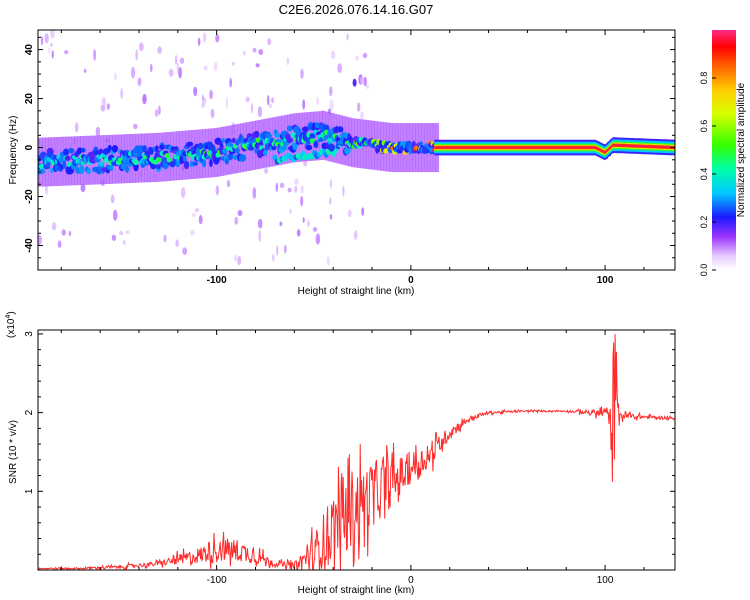 The width and height of the screenshot is (750, 600). Describe the element at coordinates (704, 78) in the screenshot. I see `colorbar-tick-label: 0.8` at that location.